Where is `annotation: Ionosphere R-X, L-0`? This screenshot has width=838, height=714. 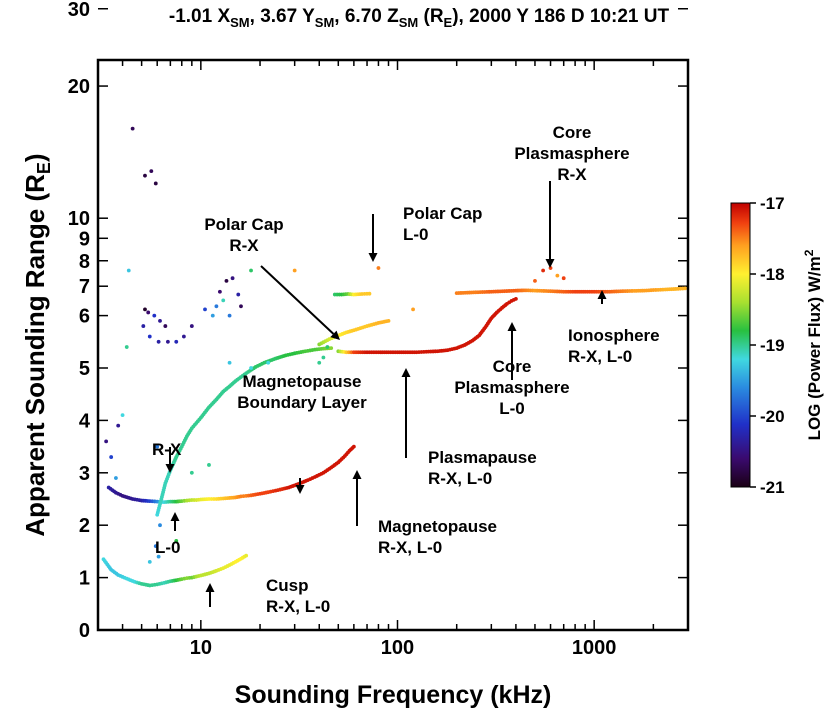
annotation: Ionosphere R-X, L-0 is located at coordinates (614, 328).